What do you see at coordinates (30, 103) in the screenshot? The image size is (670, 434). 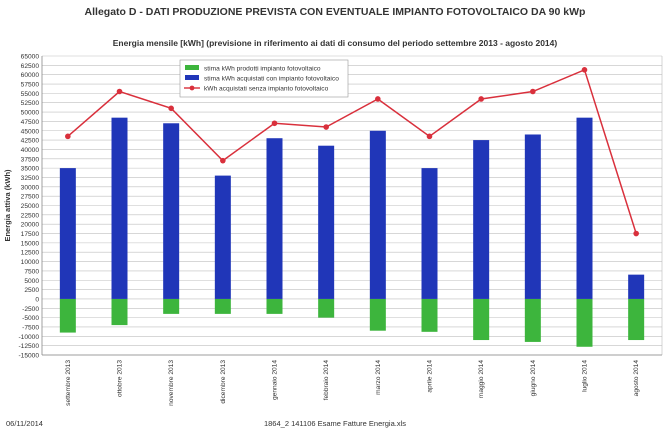 I see `y-tick-label: 52500` at bounding box center [30, 103].